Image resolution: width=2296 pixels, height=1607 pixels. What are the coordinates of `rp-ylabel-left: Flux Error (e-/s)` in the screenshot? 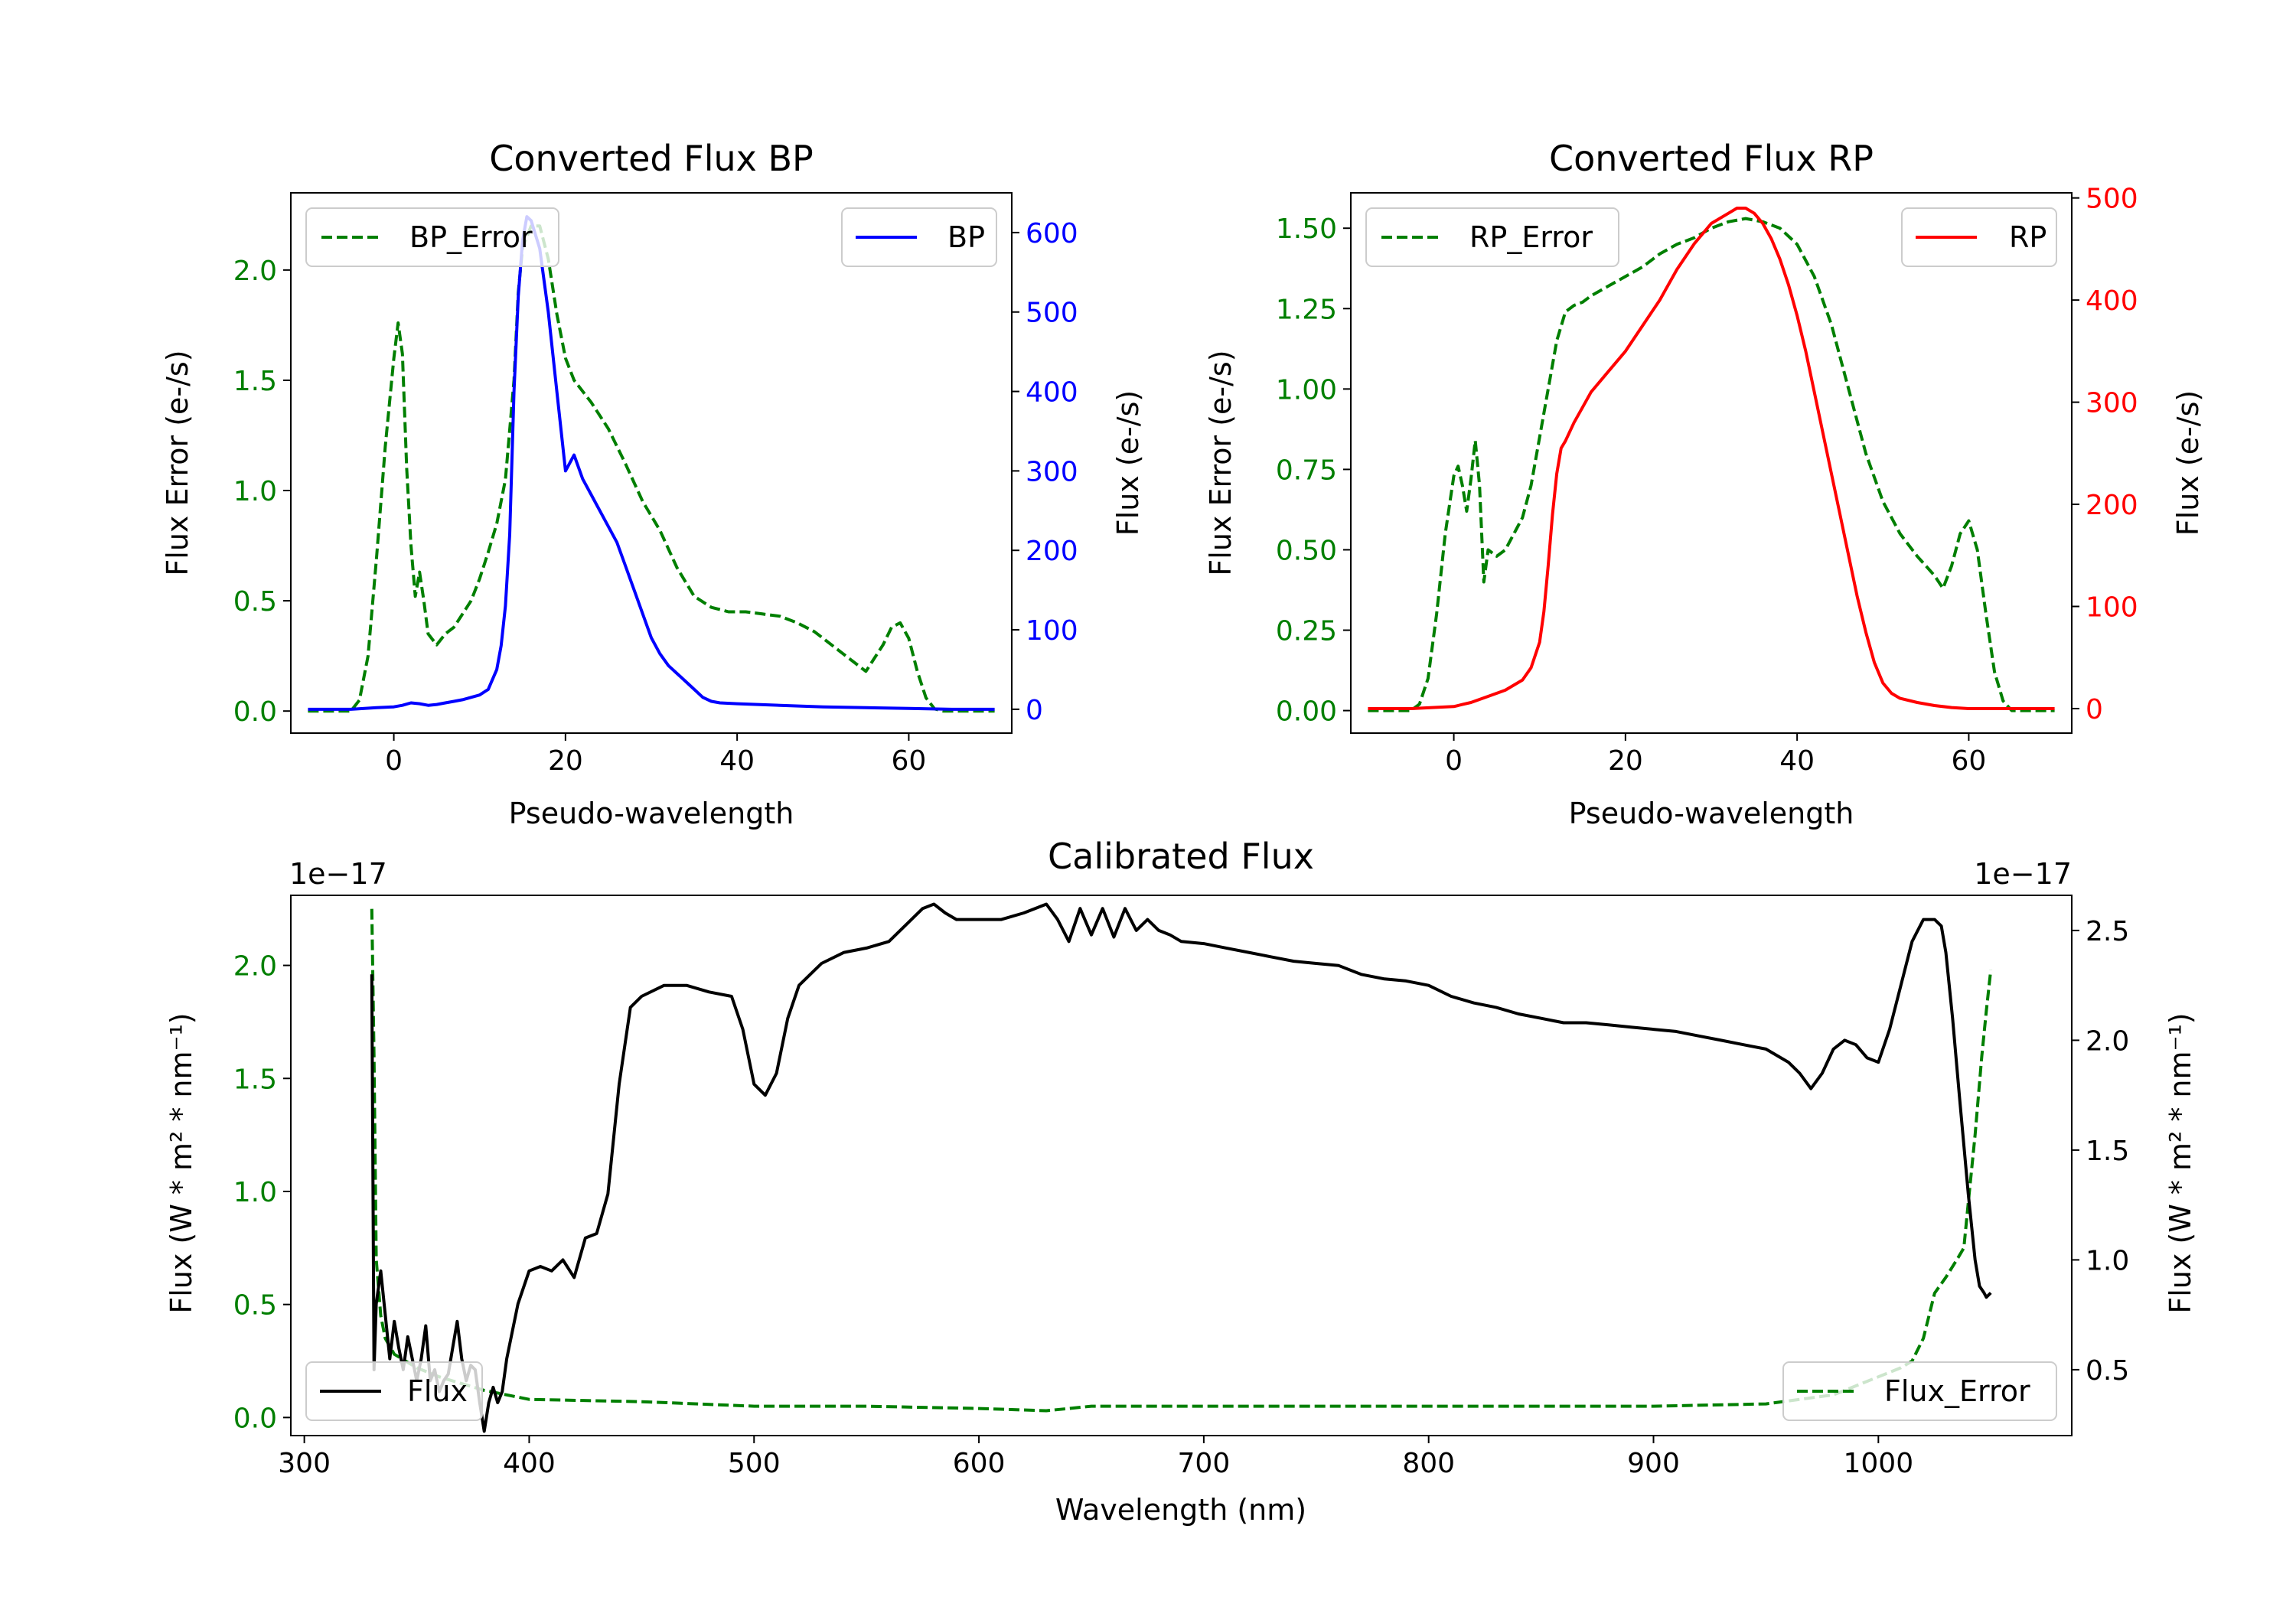 It's located at (1221, 463).